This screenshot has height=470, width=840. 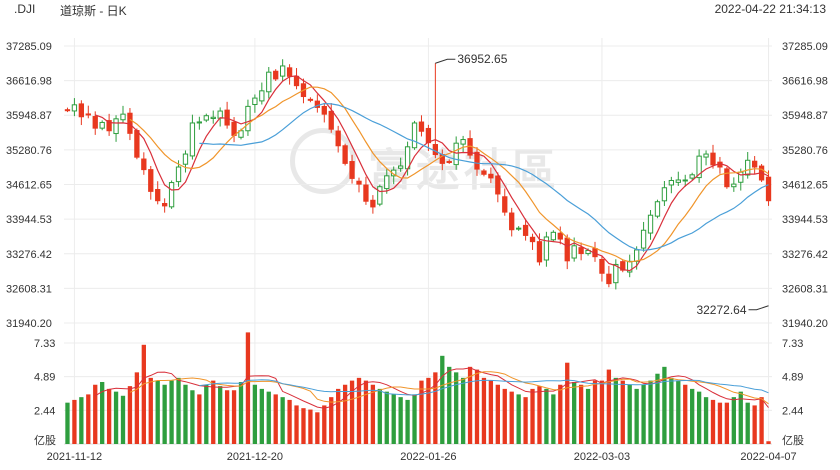 I want to click on price-tick-right: 36616.98, so click(x=805, y=82).